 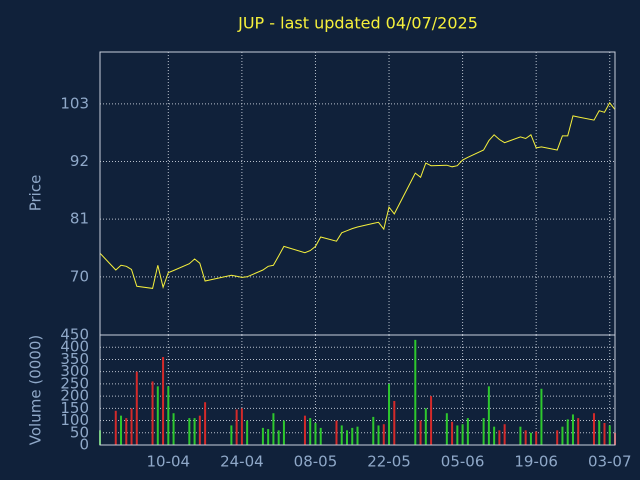 I want to click on x-tick-label: 03-07, so click(x=610, y=462).